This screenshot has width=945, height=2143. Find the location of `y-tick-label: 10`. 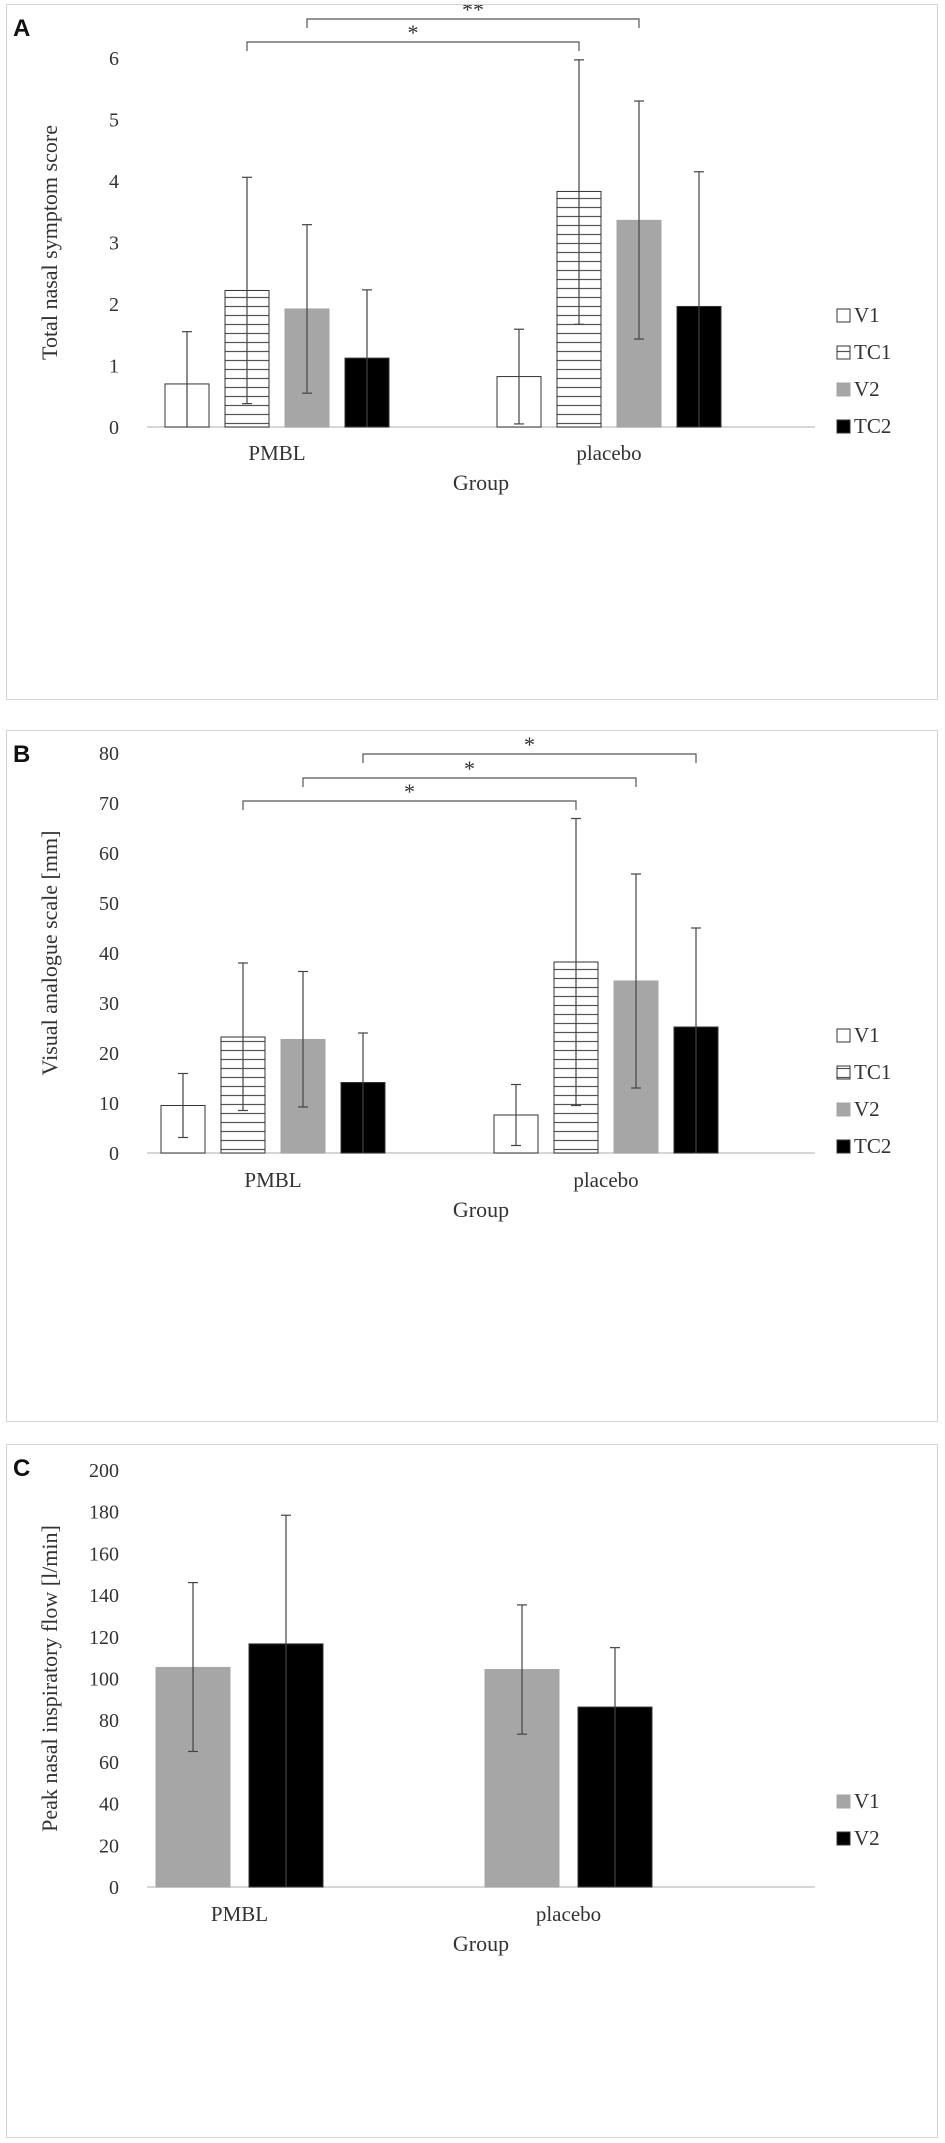

y-tick-label: 10 is located at coordinates (109, 1104).